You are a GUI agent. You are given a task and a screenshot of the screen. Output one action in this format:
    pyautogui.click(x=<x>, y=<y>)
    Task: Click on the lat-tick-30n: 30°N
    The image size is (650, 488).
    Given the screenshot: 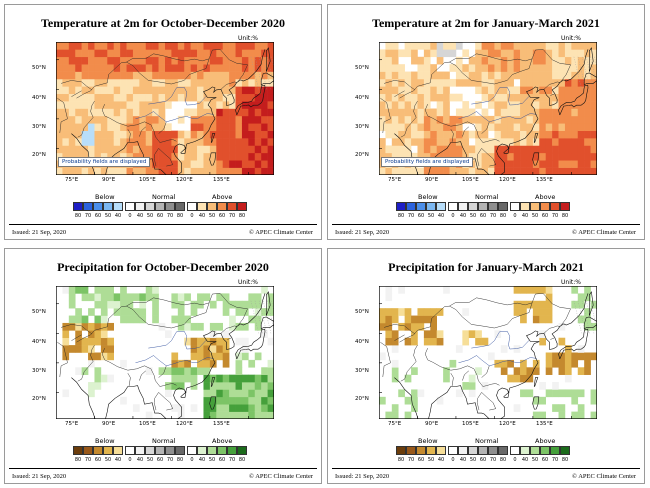 What is the action you would take?
    pyautogui.click(x=39, y=127)
    